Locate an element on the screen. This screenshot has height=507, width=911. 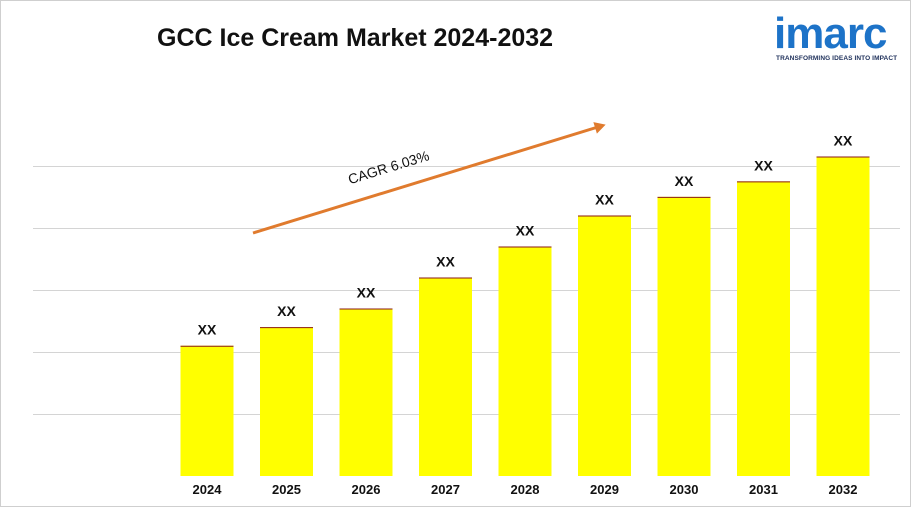
x-tick-label: 2025 is located at coordinates (286, 489).